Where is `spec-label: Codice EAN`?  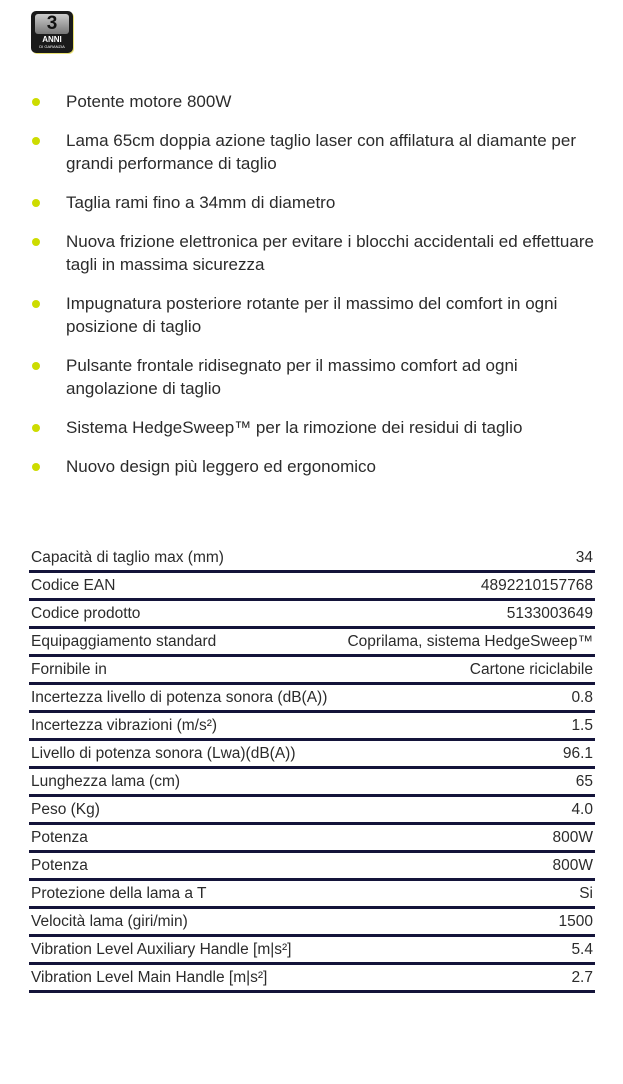 spec-label: Codice EAN is located at coordinates (181, 586).